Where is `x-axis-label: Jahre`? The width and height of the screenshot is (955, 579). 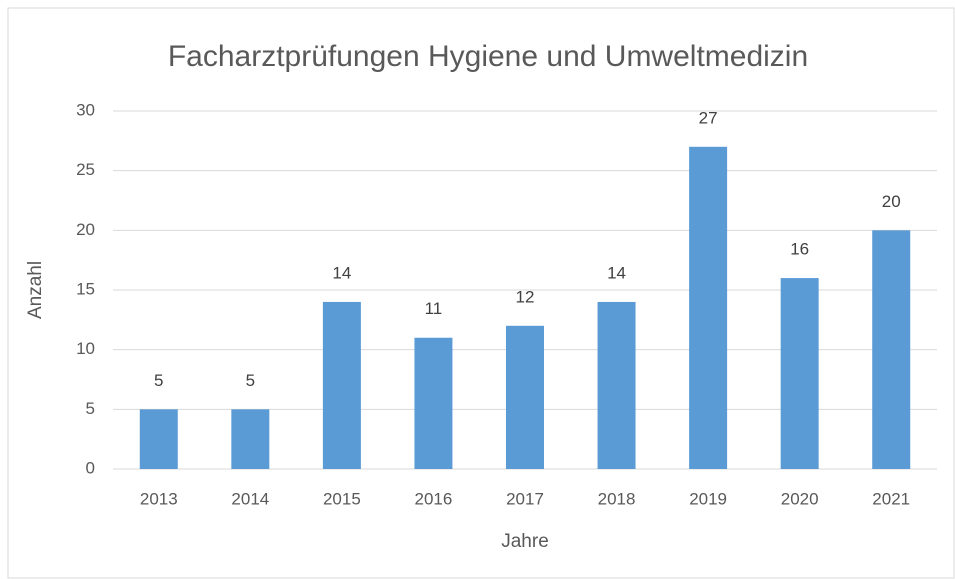 x-axis-label: Jahre is located at coordinates (525, 541).